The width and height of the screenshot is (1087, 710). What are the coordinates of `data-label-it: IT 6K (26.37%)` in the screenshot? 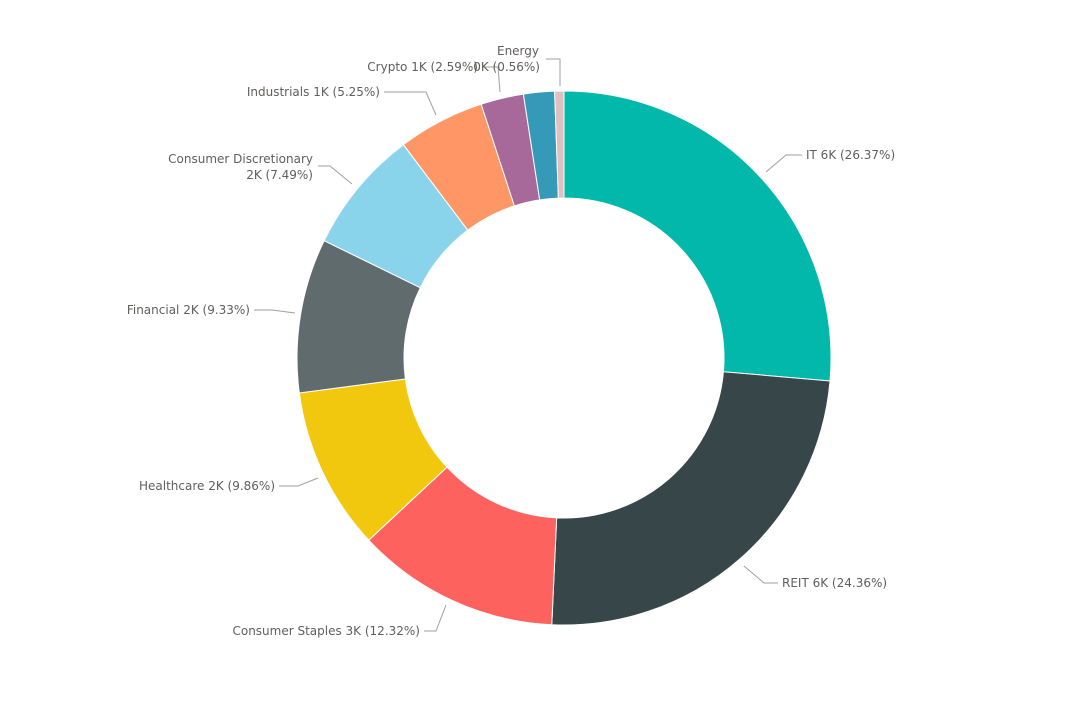 It's located at (850, 155).